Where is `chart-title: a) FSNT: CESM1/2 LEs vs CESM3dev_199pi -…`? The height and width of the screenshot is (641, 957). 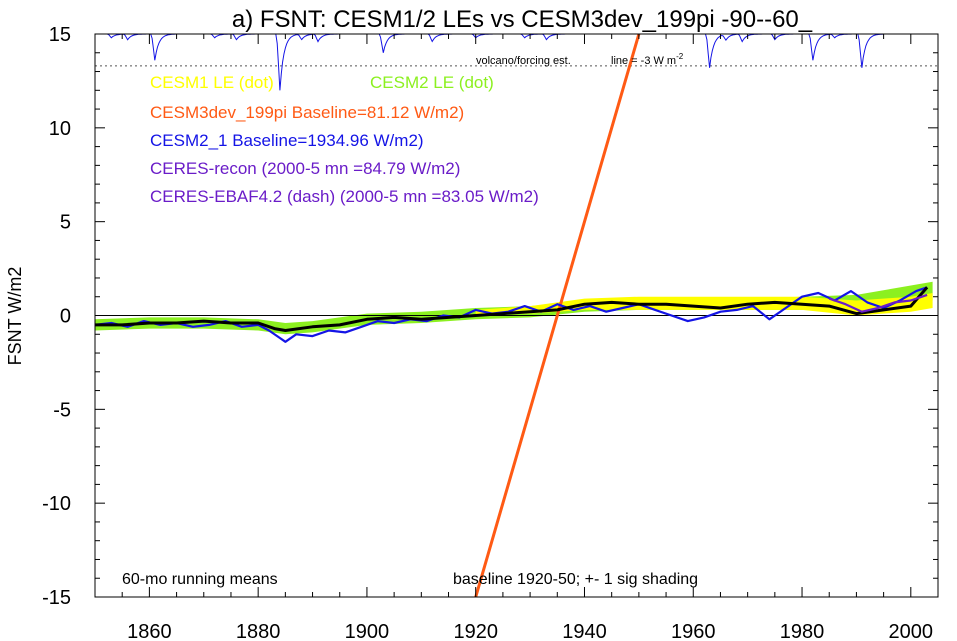
chart-title: a) FSNT: CESM1/2 LEs vs CESM3dev_199pi -… is located at coordinates (522, 19).